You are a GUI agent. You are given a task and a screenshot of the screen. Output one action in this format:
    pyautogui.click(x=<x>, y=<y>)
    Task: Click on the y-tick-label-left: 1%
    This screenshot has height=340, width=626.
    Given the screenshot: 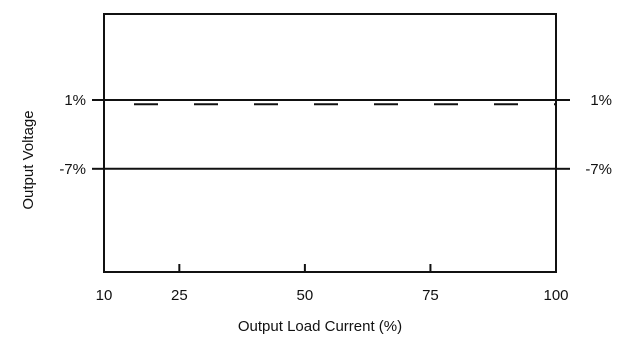 What is the action you would take?
    pyautogui.click(x=75, y=100)
    